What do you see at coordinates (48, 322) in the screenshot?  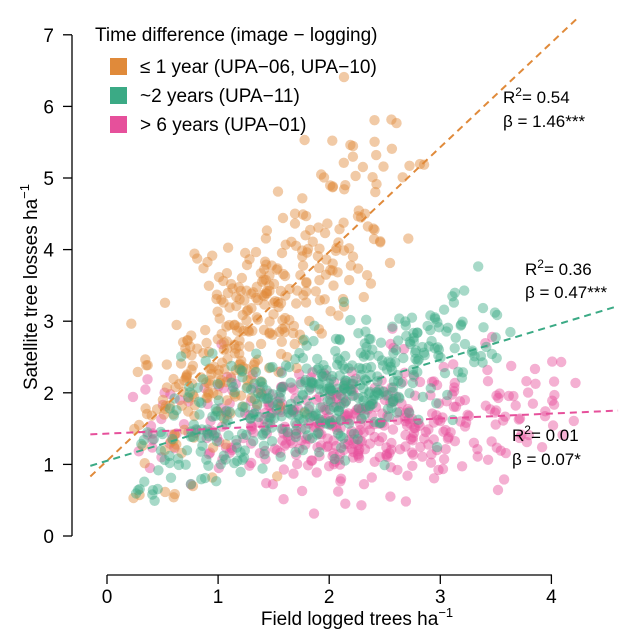 I see `y-tick-label: 3` at bounding box center [48, 322].